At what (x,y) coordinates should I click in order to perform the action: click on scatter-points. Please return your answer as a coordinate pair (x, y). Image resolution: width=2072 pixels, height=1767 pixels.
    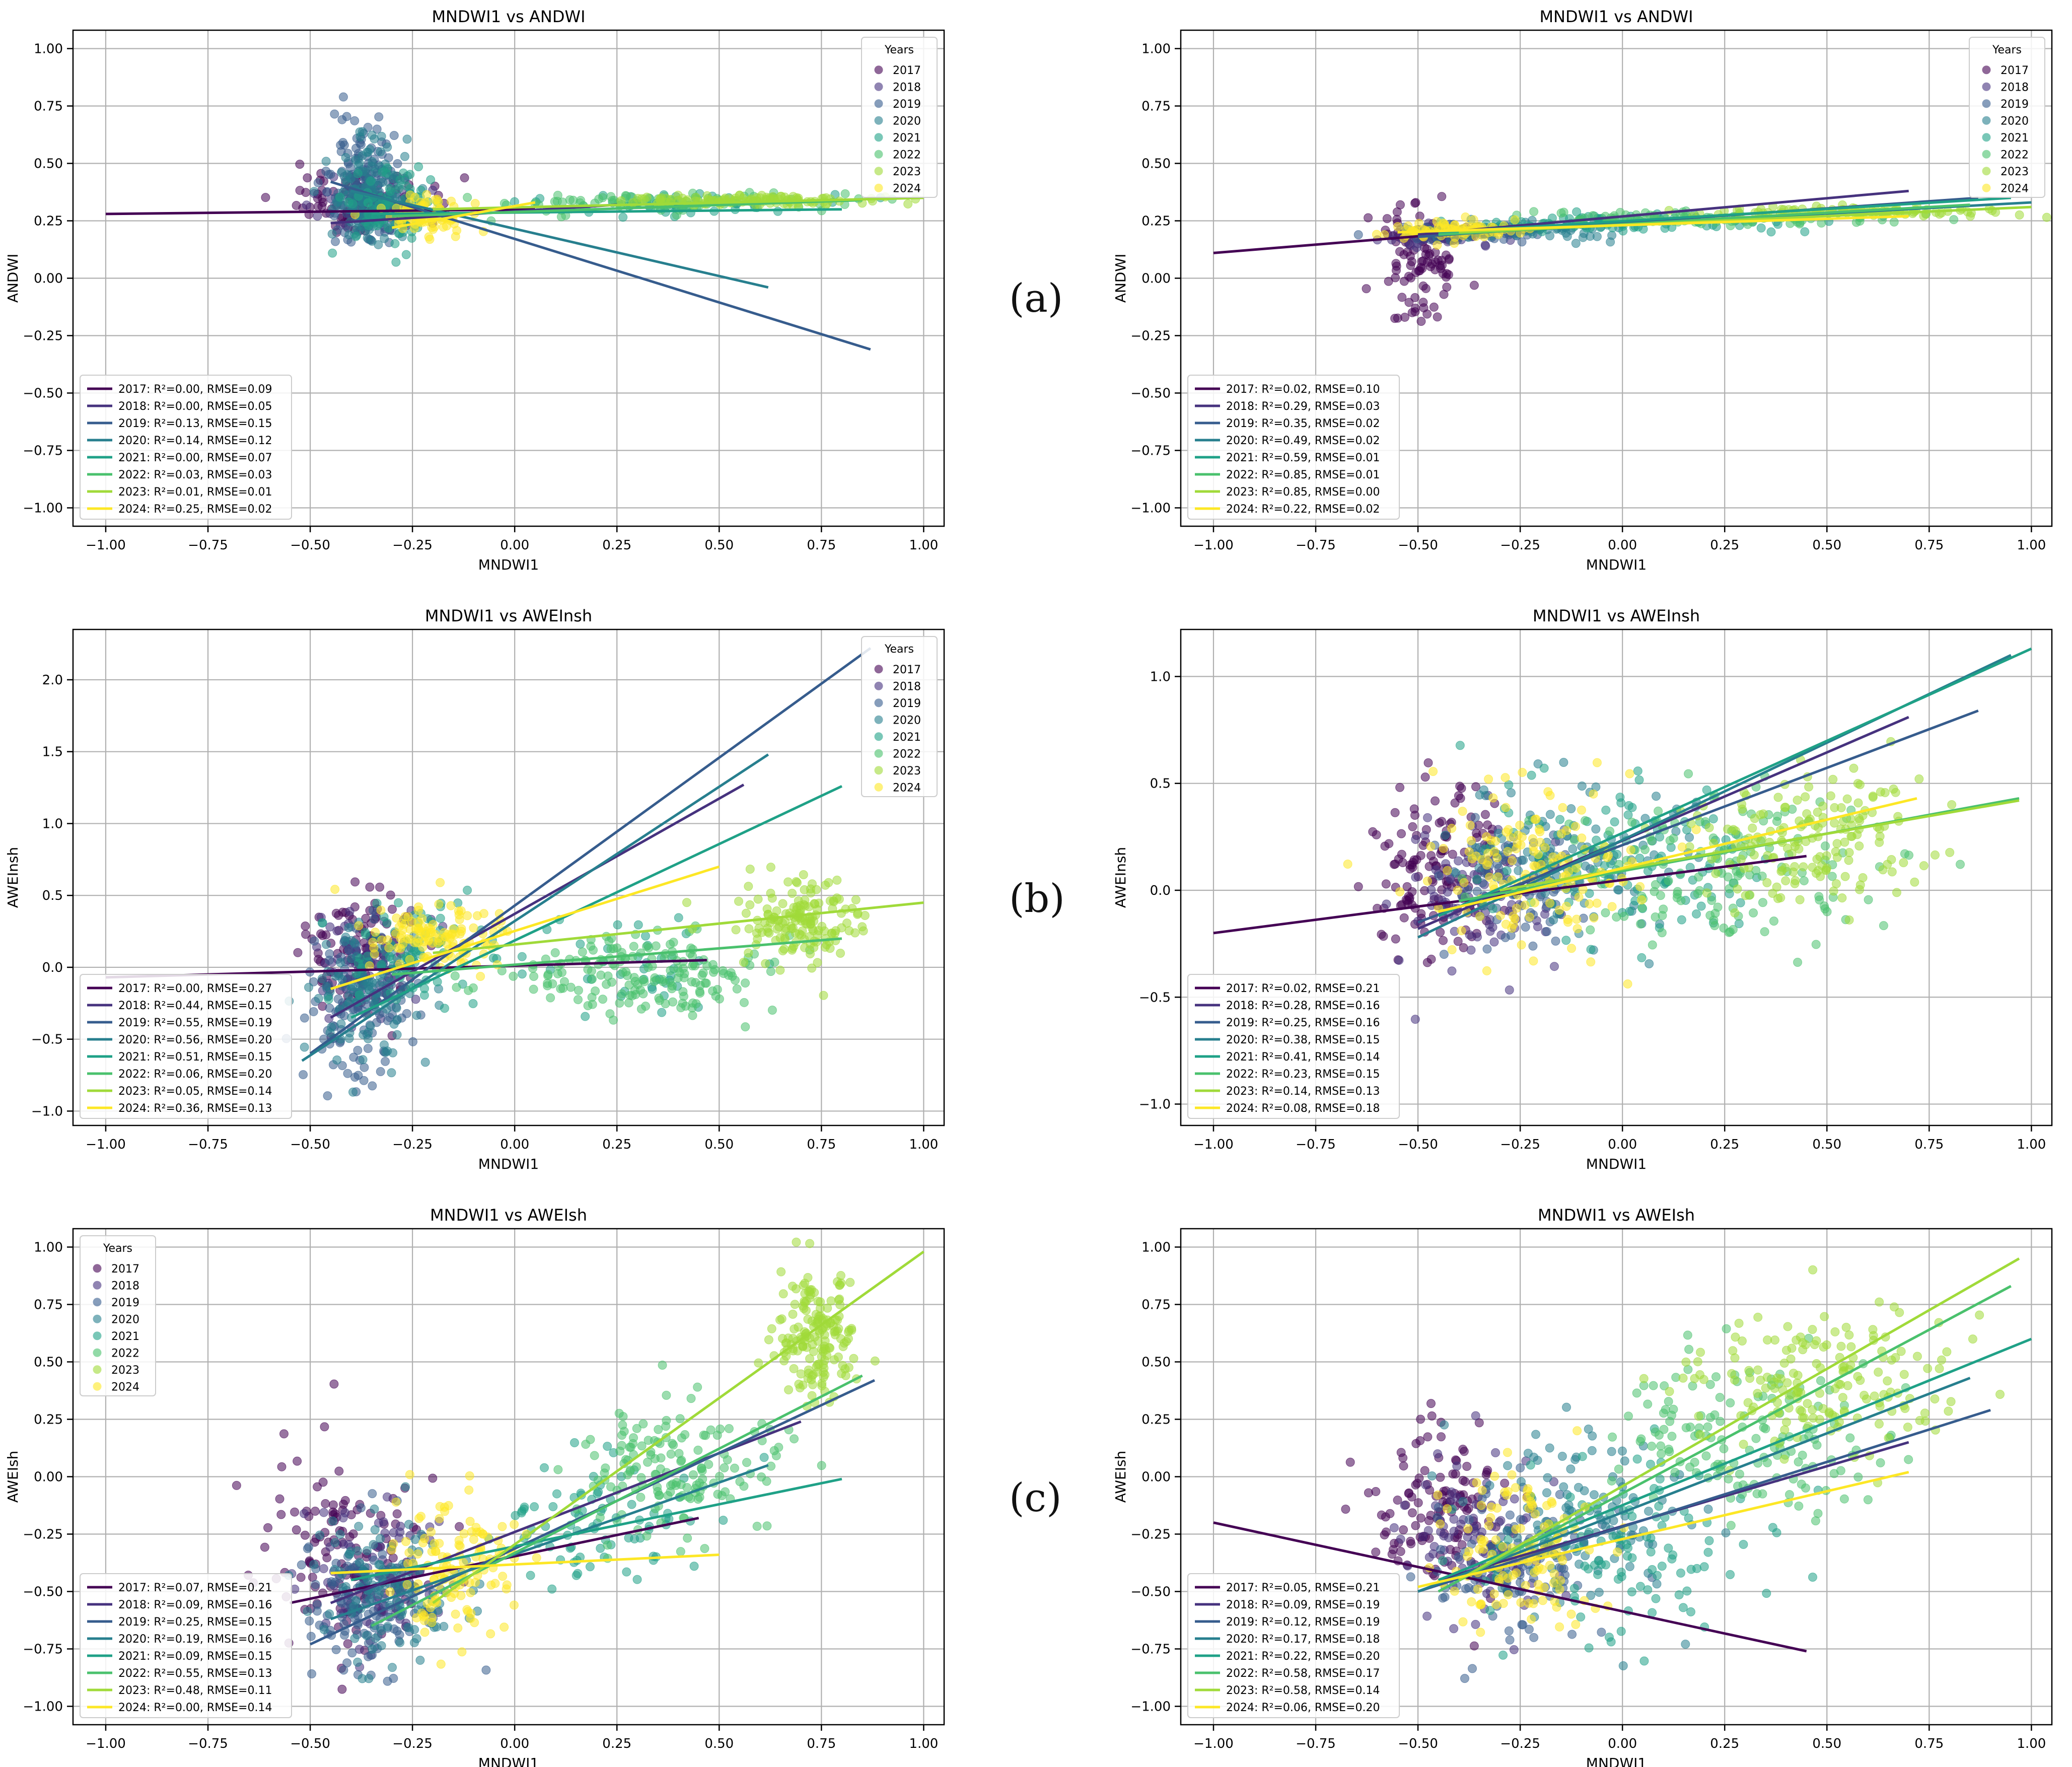
    Looking at the image, I should click on (576, 982).